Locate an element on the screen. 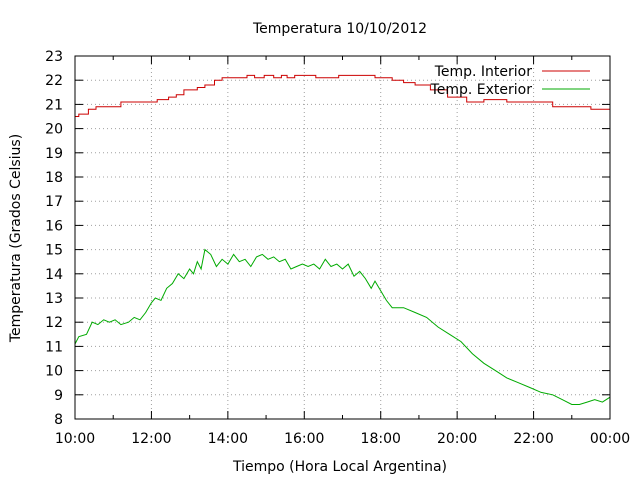  x-tick-label: 10:00 is located at coordinates (75, 439).